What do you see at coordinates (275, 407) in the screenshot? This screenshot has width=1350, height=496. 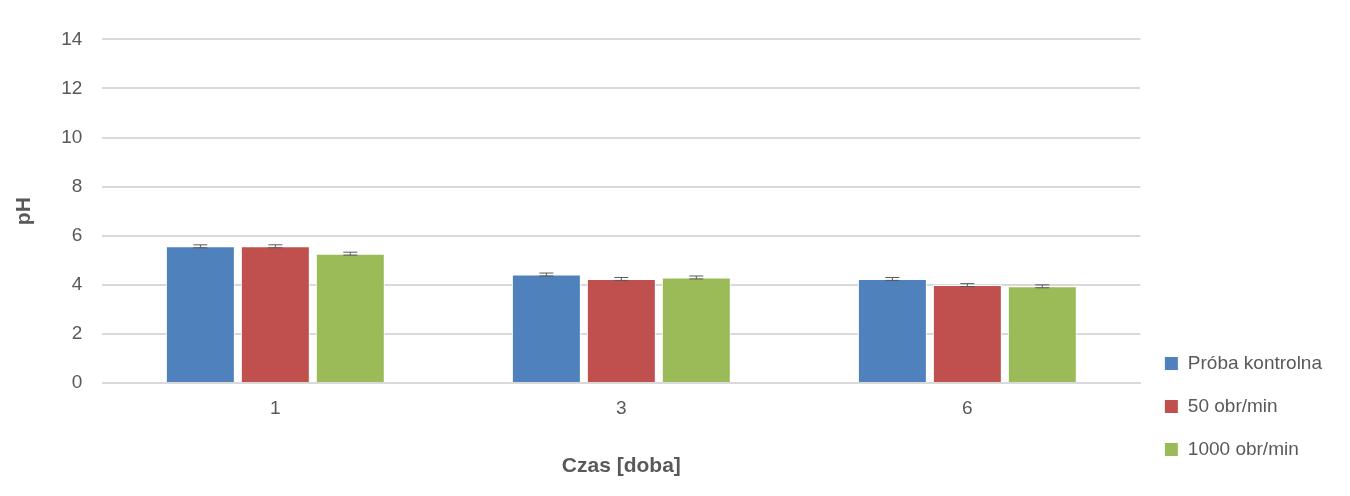 I see `x-tick-label: 1` at bounding box center [275, 407].